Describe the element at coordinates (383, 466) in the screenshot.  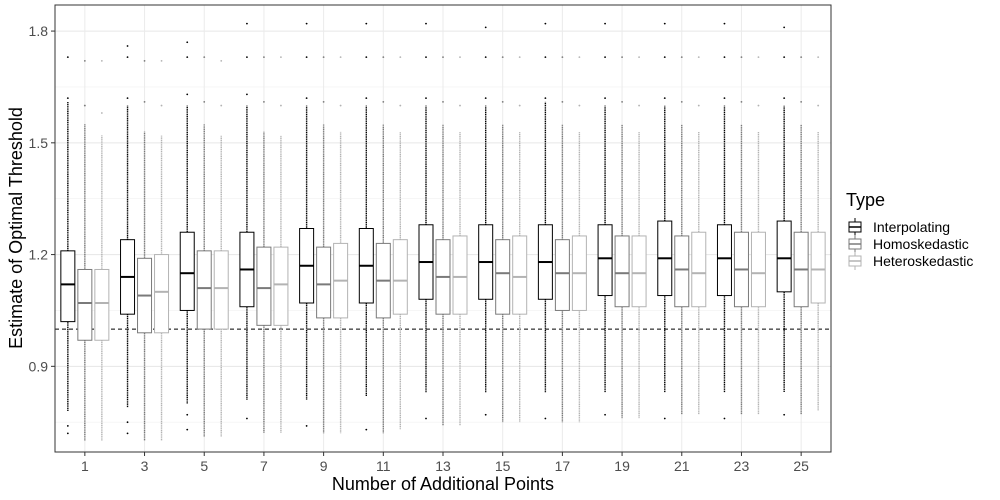
I see `x-tick-label: 11` at that location.